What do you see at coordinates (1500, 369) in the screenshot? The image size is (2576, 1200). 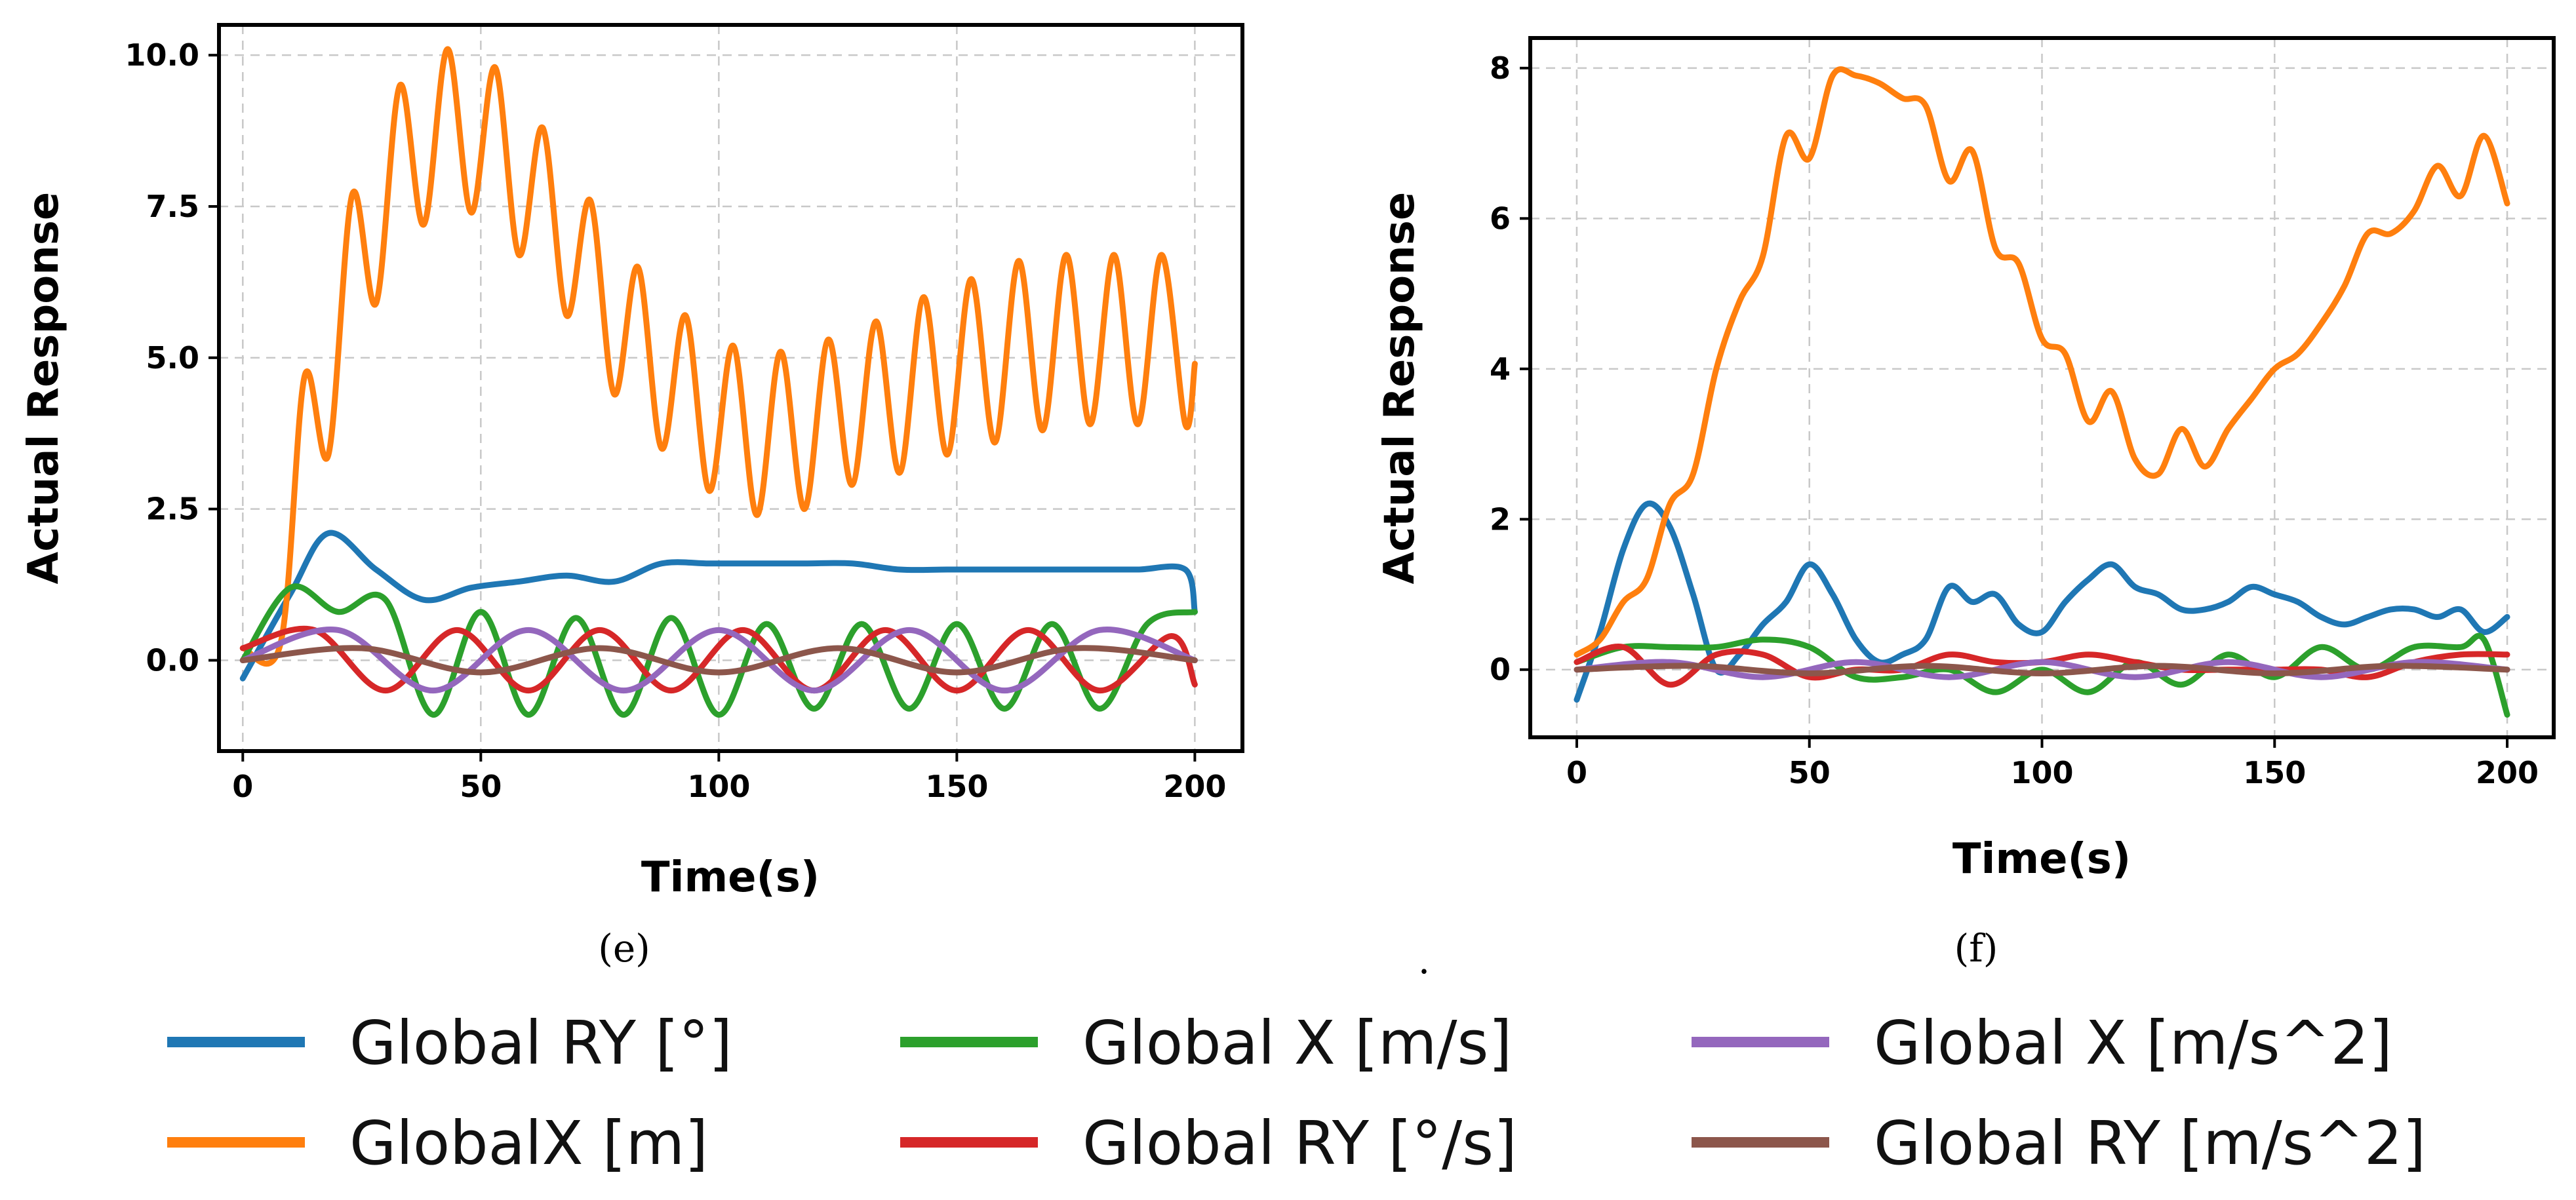 I see `y-tick-label-f-2: 4` at bounding box center [1500, 369].